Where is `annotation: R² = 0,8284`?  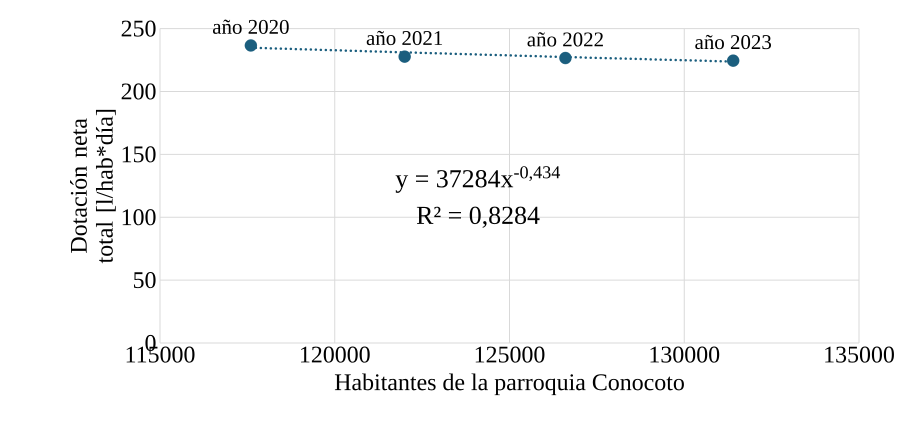 annotation: R² = 0,8284 is located at coordinates (478, 217).